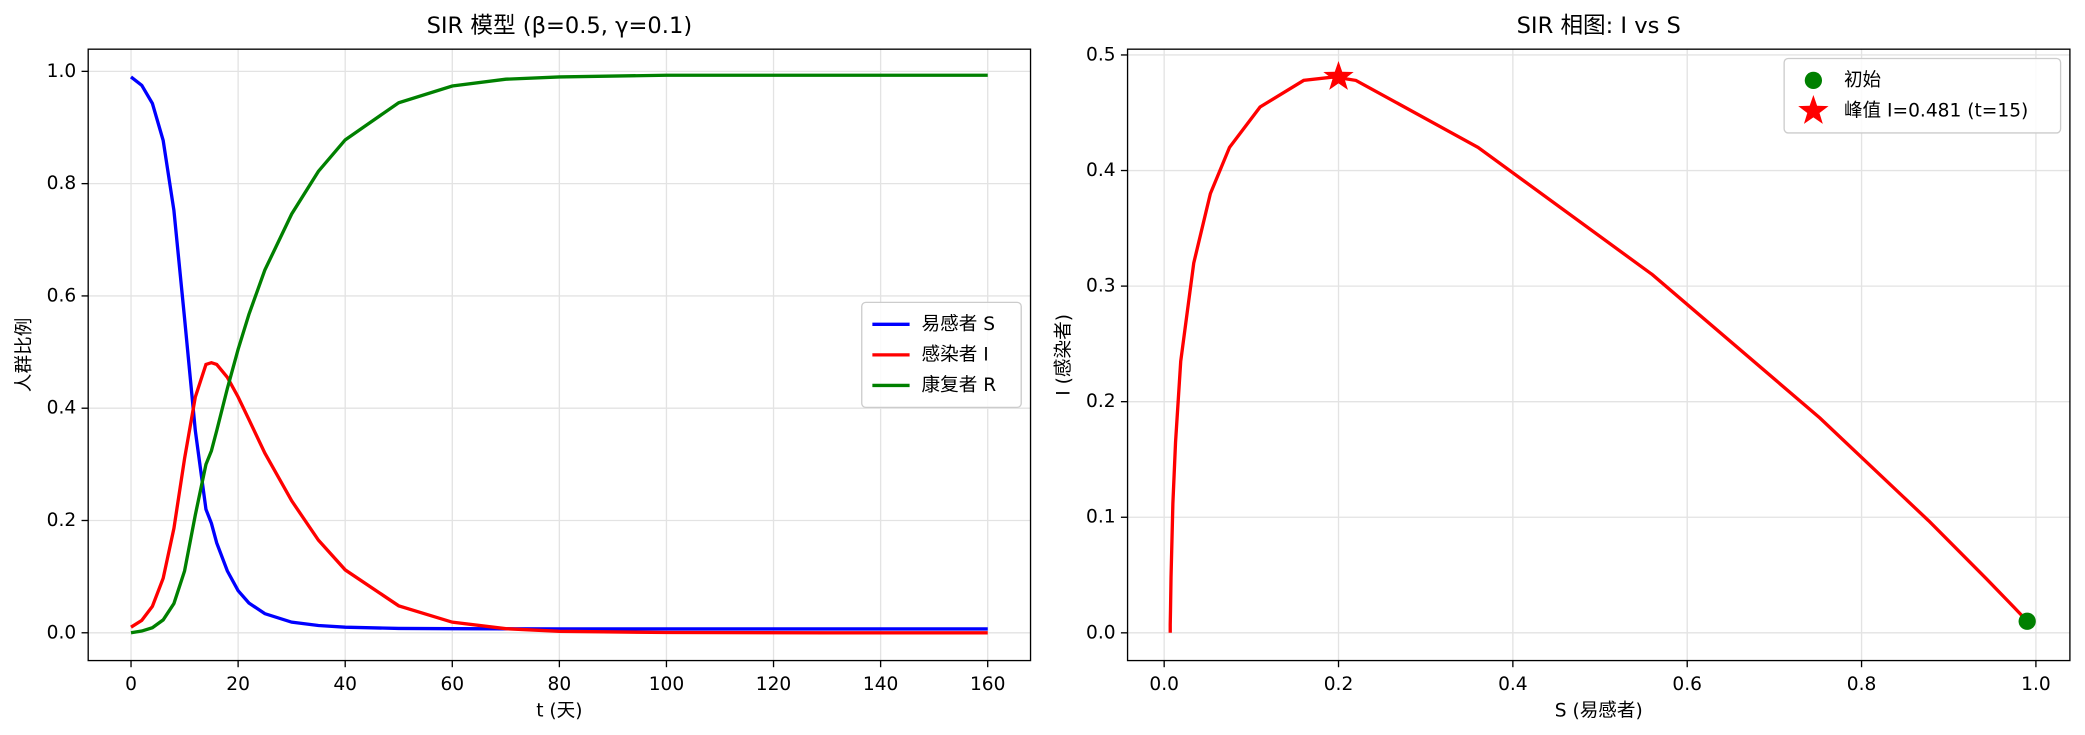 This screenshot has width=2085, height=735. What do you see at coordinates (2036, 684) in the screenshot?
I see `x-tick-label: 1.0` at bounding box center [2036, 684].